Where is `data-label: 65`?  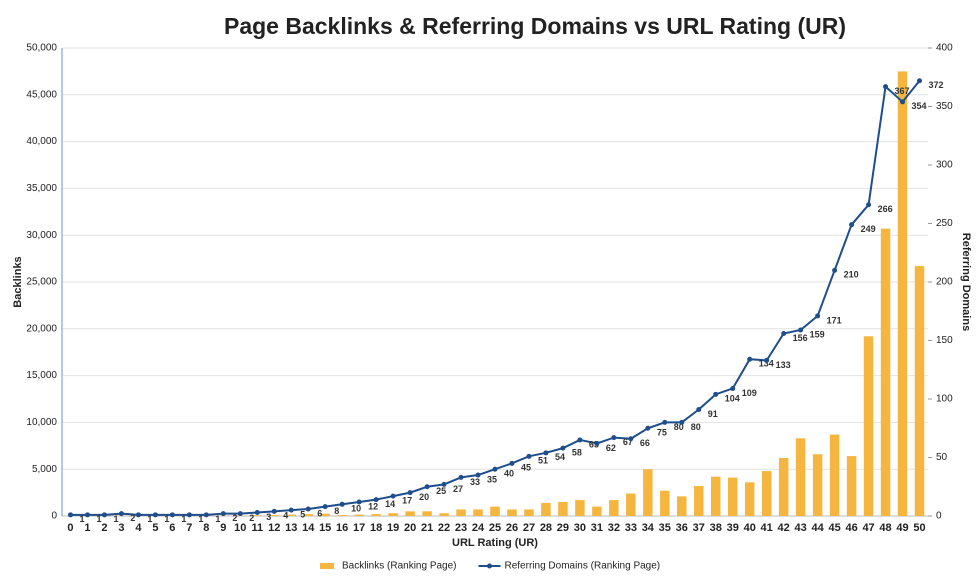
data-label: 65 is located at coordinates (594, 444).